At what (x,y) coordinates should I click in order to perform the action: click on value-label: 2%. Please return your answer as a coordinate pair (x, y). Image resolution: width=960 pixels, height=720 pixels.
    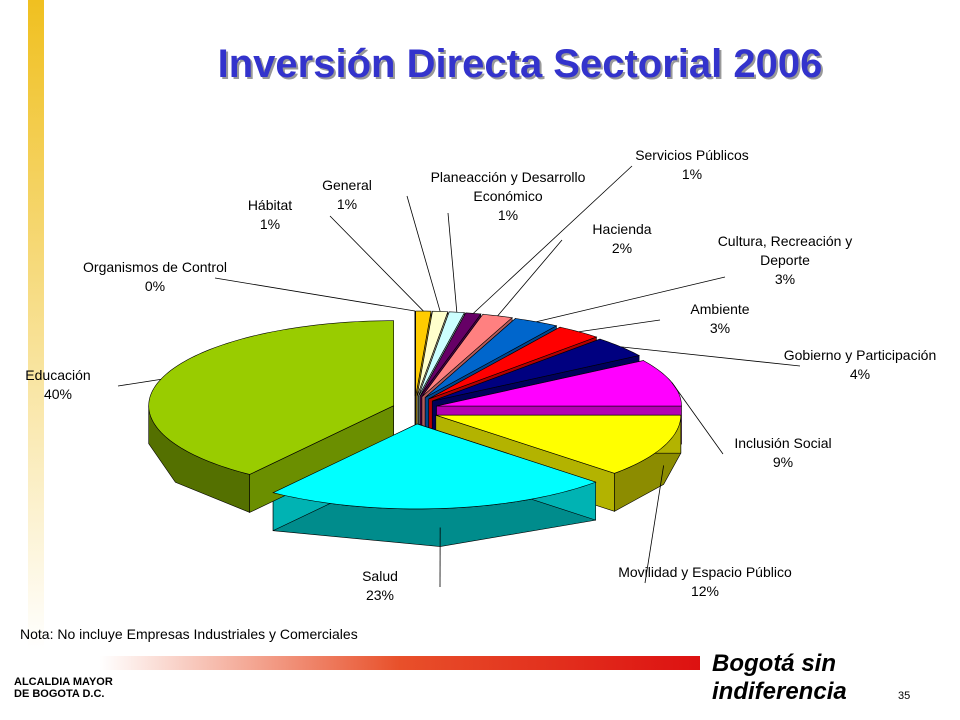
    Looking at the image, I should click on (622, 248).